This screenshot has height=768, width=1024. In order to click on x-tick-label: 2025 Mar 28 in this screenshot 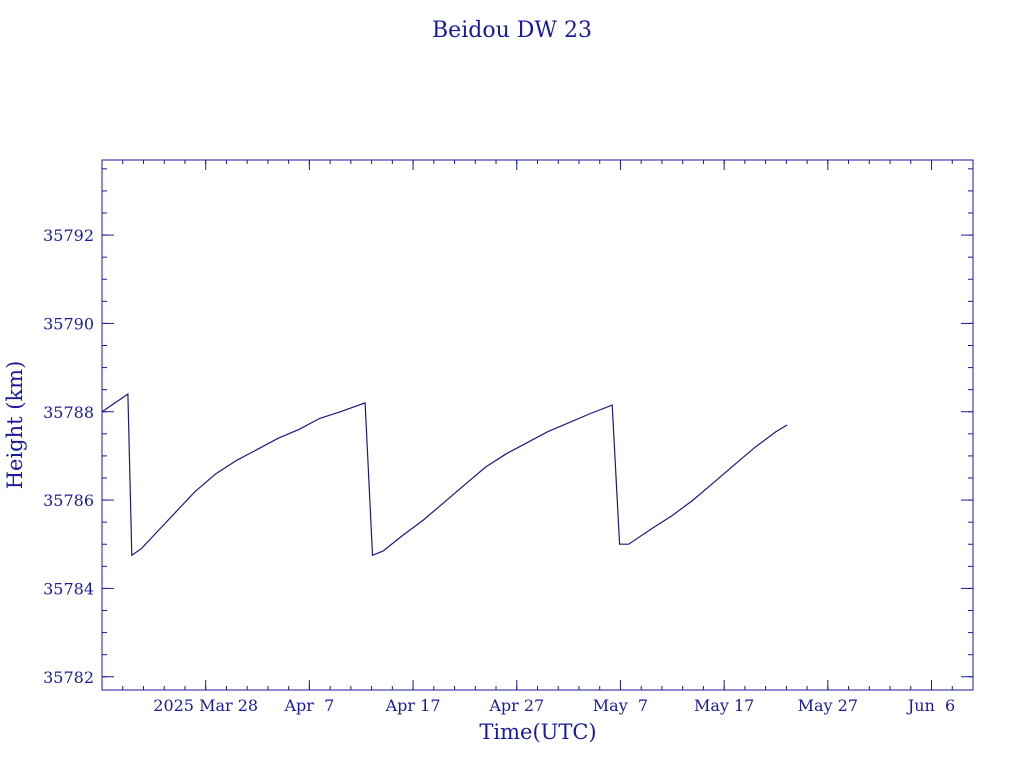, I will do `click(205, 705)`.